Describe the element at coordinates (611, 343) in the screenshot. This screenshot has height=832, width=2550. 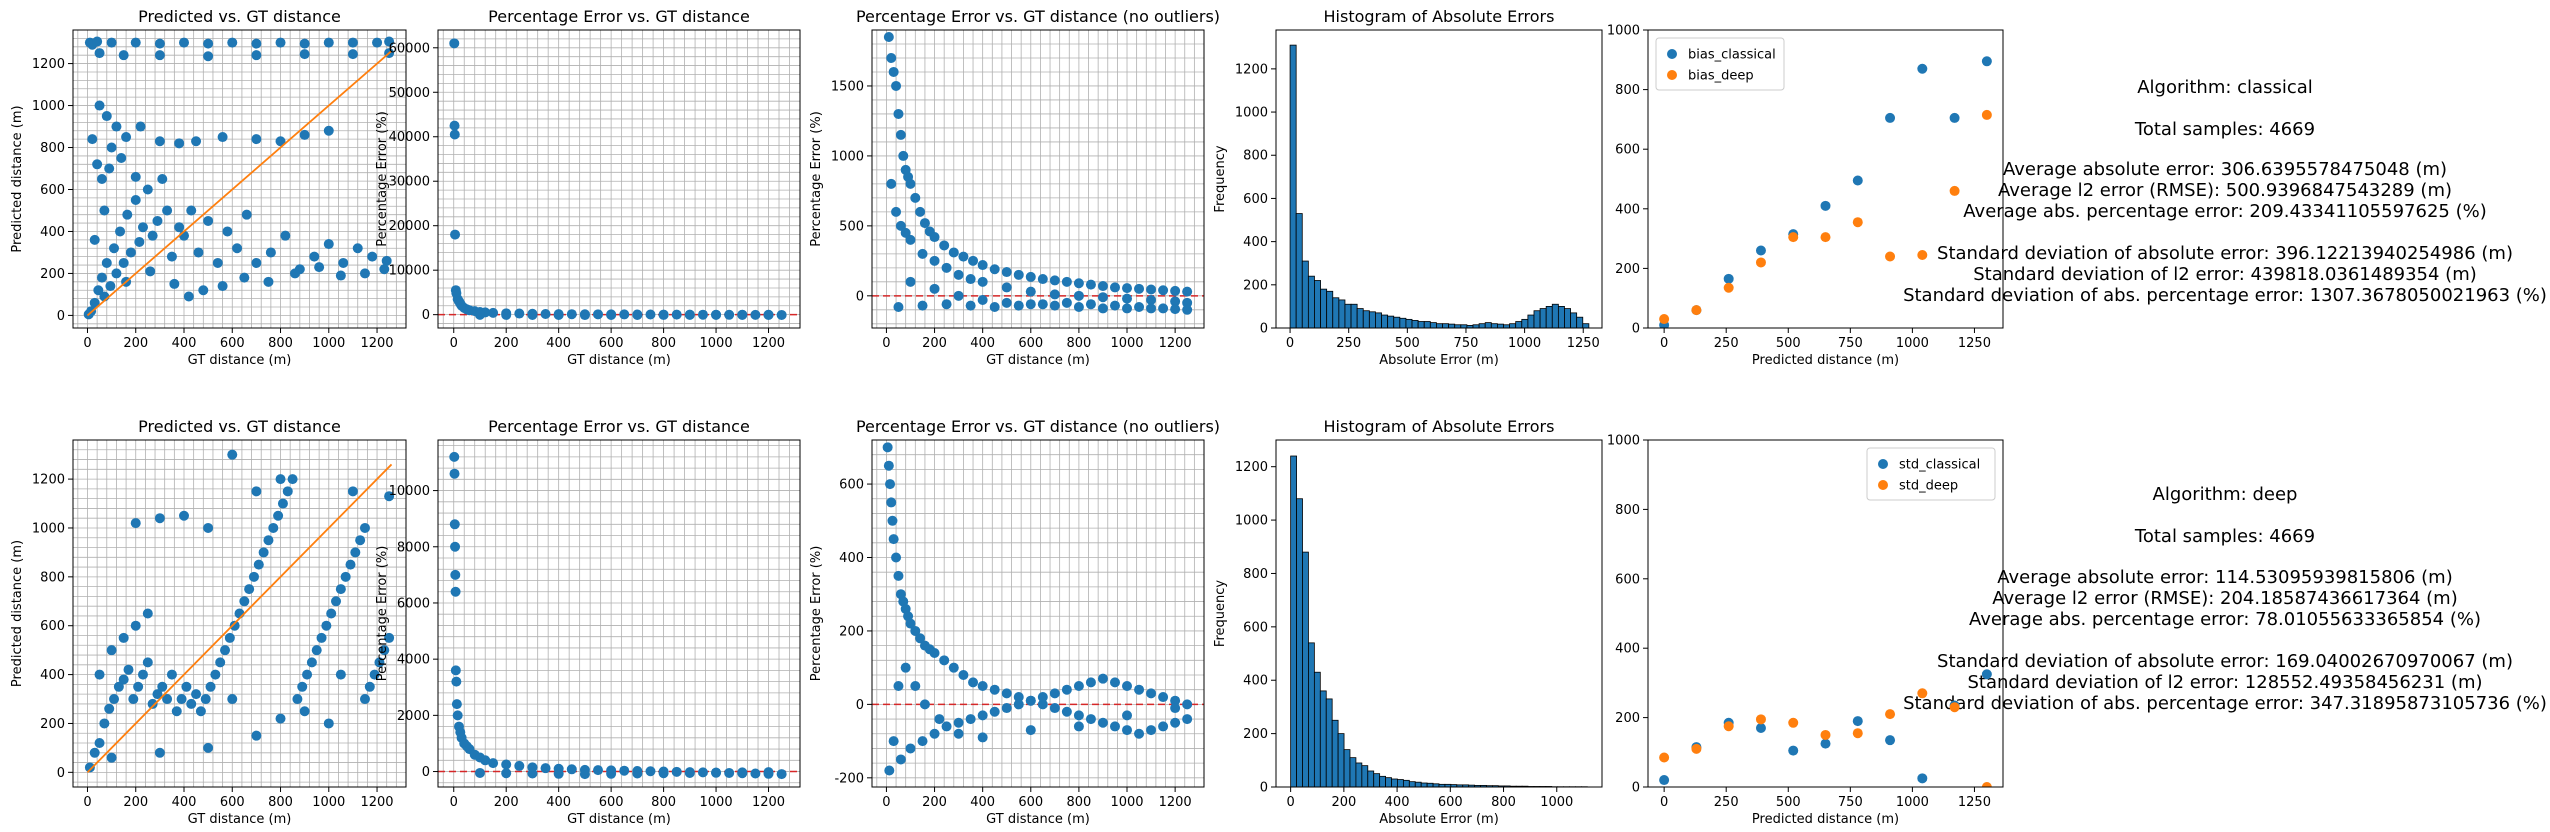
I see `x-tick-label: 600` at that location.